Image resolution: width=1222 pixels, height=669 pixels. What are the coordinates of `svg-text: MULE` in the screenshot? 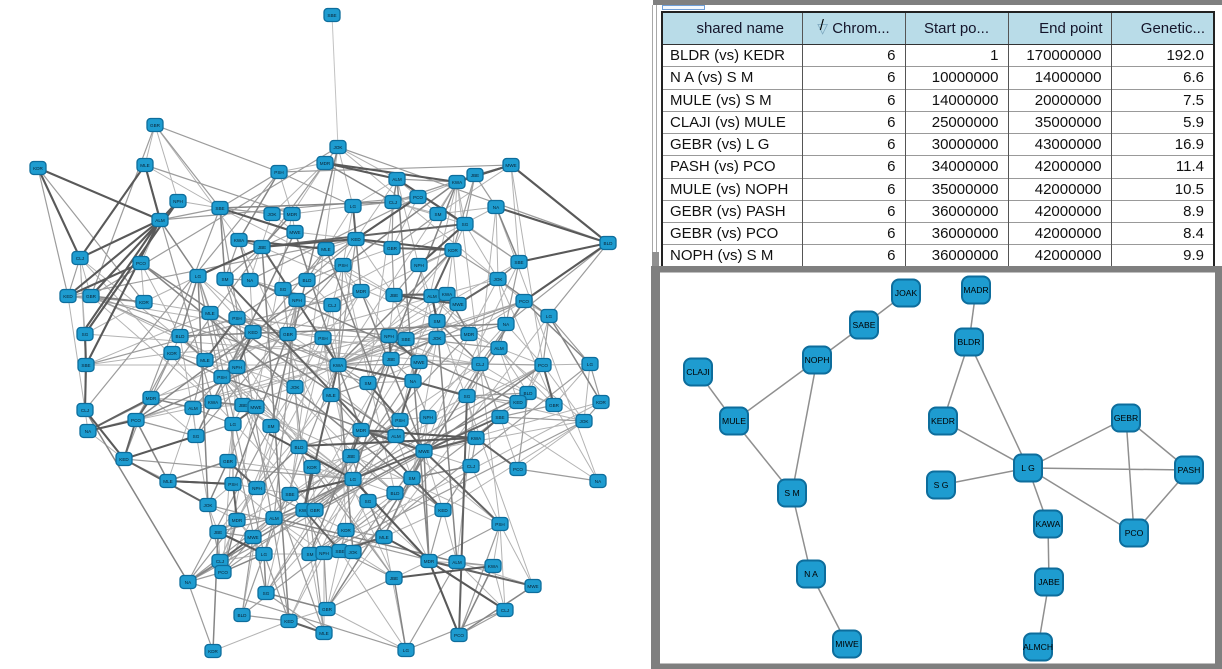 It's located at (734, 421).